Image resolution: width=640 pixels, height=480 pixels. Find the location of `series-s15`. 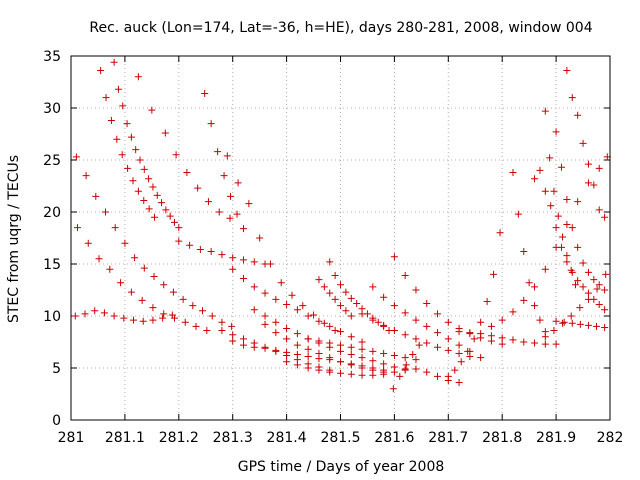

series-s15 is located at coordinates (373, 372).